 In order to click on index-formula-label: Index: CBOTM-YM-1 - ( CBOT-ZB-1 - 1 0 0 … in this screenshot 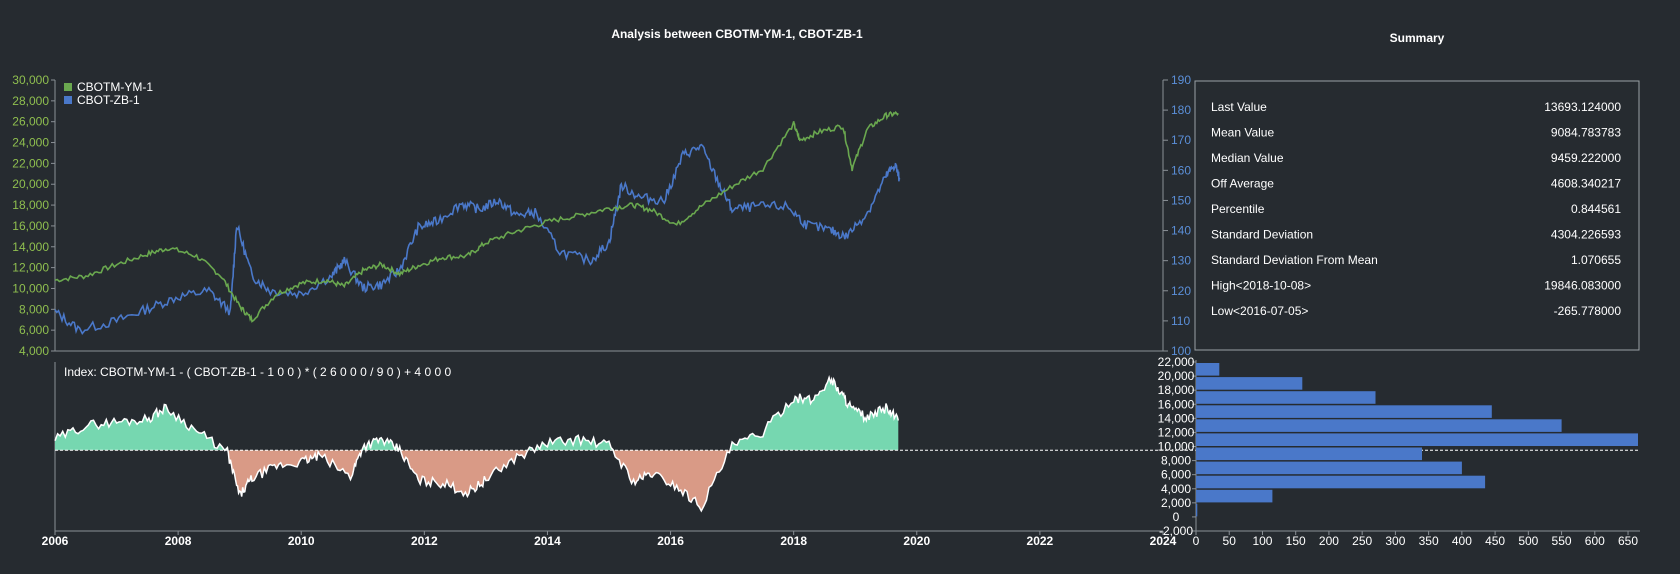, I will do `click(257, 372)`.